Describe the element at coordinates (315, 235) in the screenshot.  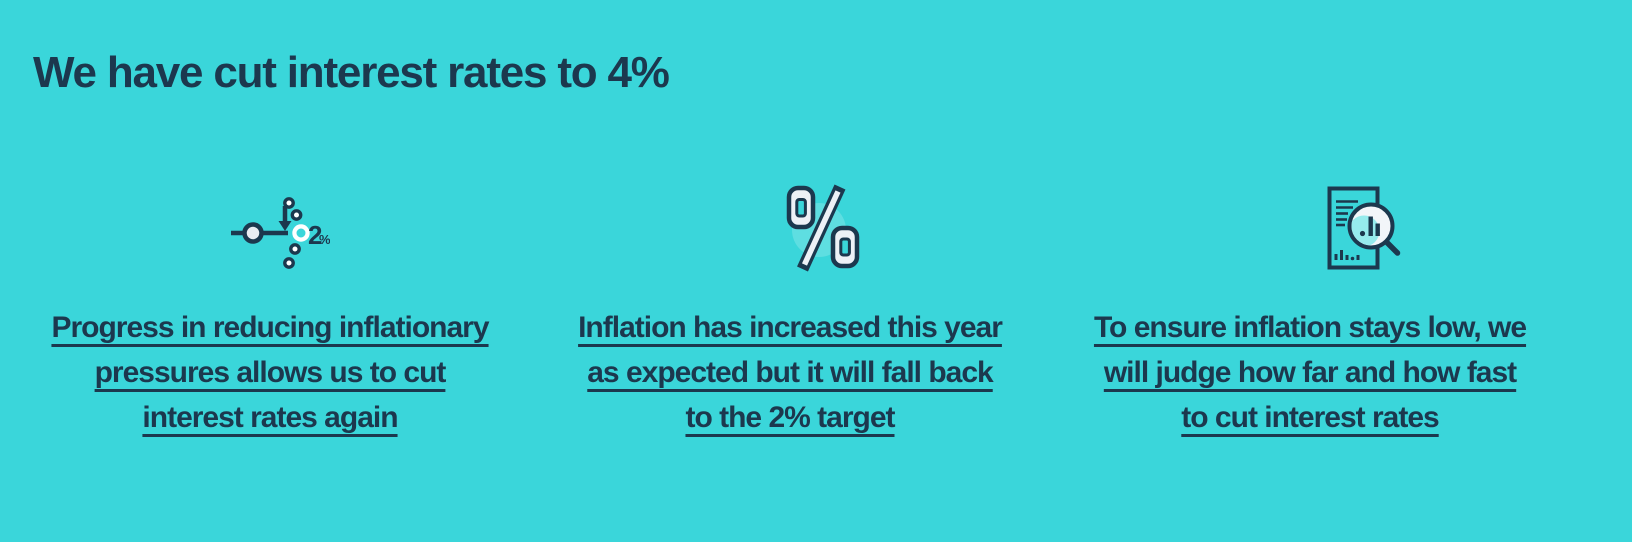
I see `target-value-label: 2` at that location.